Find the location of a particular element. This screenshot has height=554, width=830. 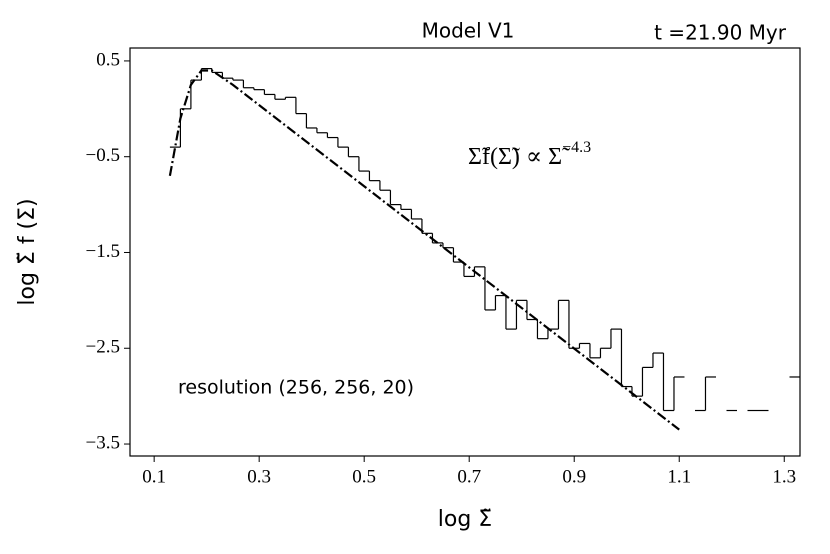

x-axis-label: log Σ̃ is located at coordinates (465, 519).